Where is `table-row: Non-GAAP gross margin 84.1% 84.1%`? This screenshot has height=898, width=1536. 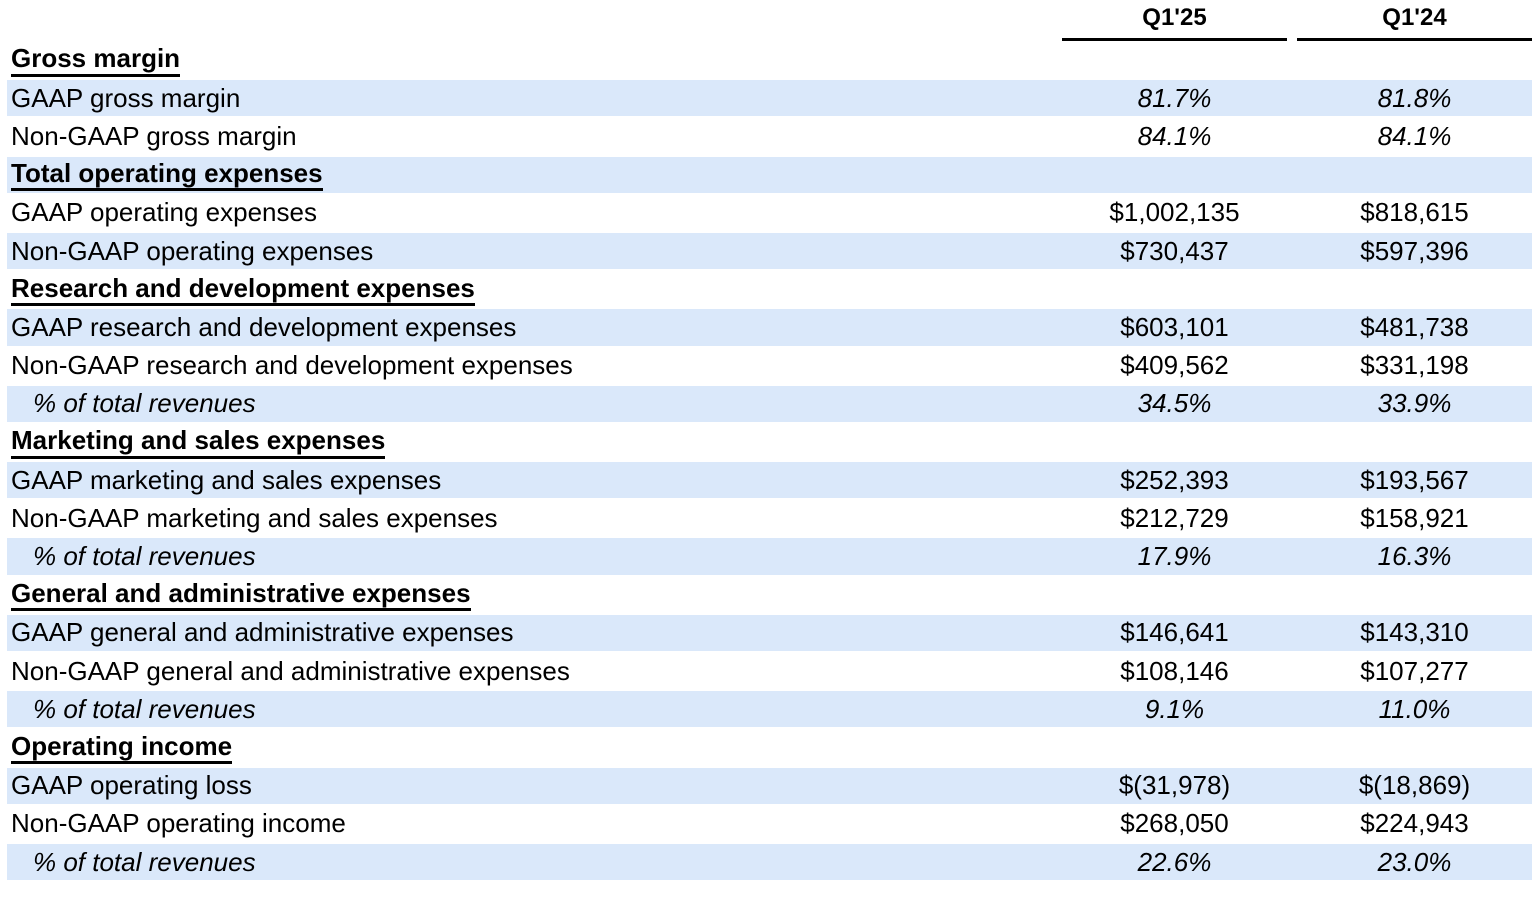
table-row: Non-GAAP gross margin 84.1% 84.1% is located at coordinates (769, 136).